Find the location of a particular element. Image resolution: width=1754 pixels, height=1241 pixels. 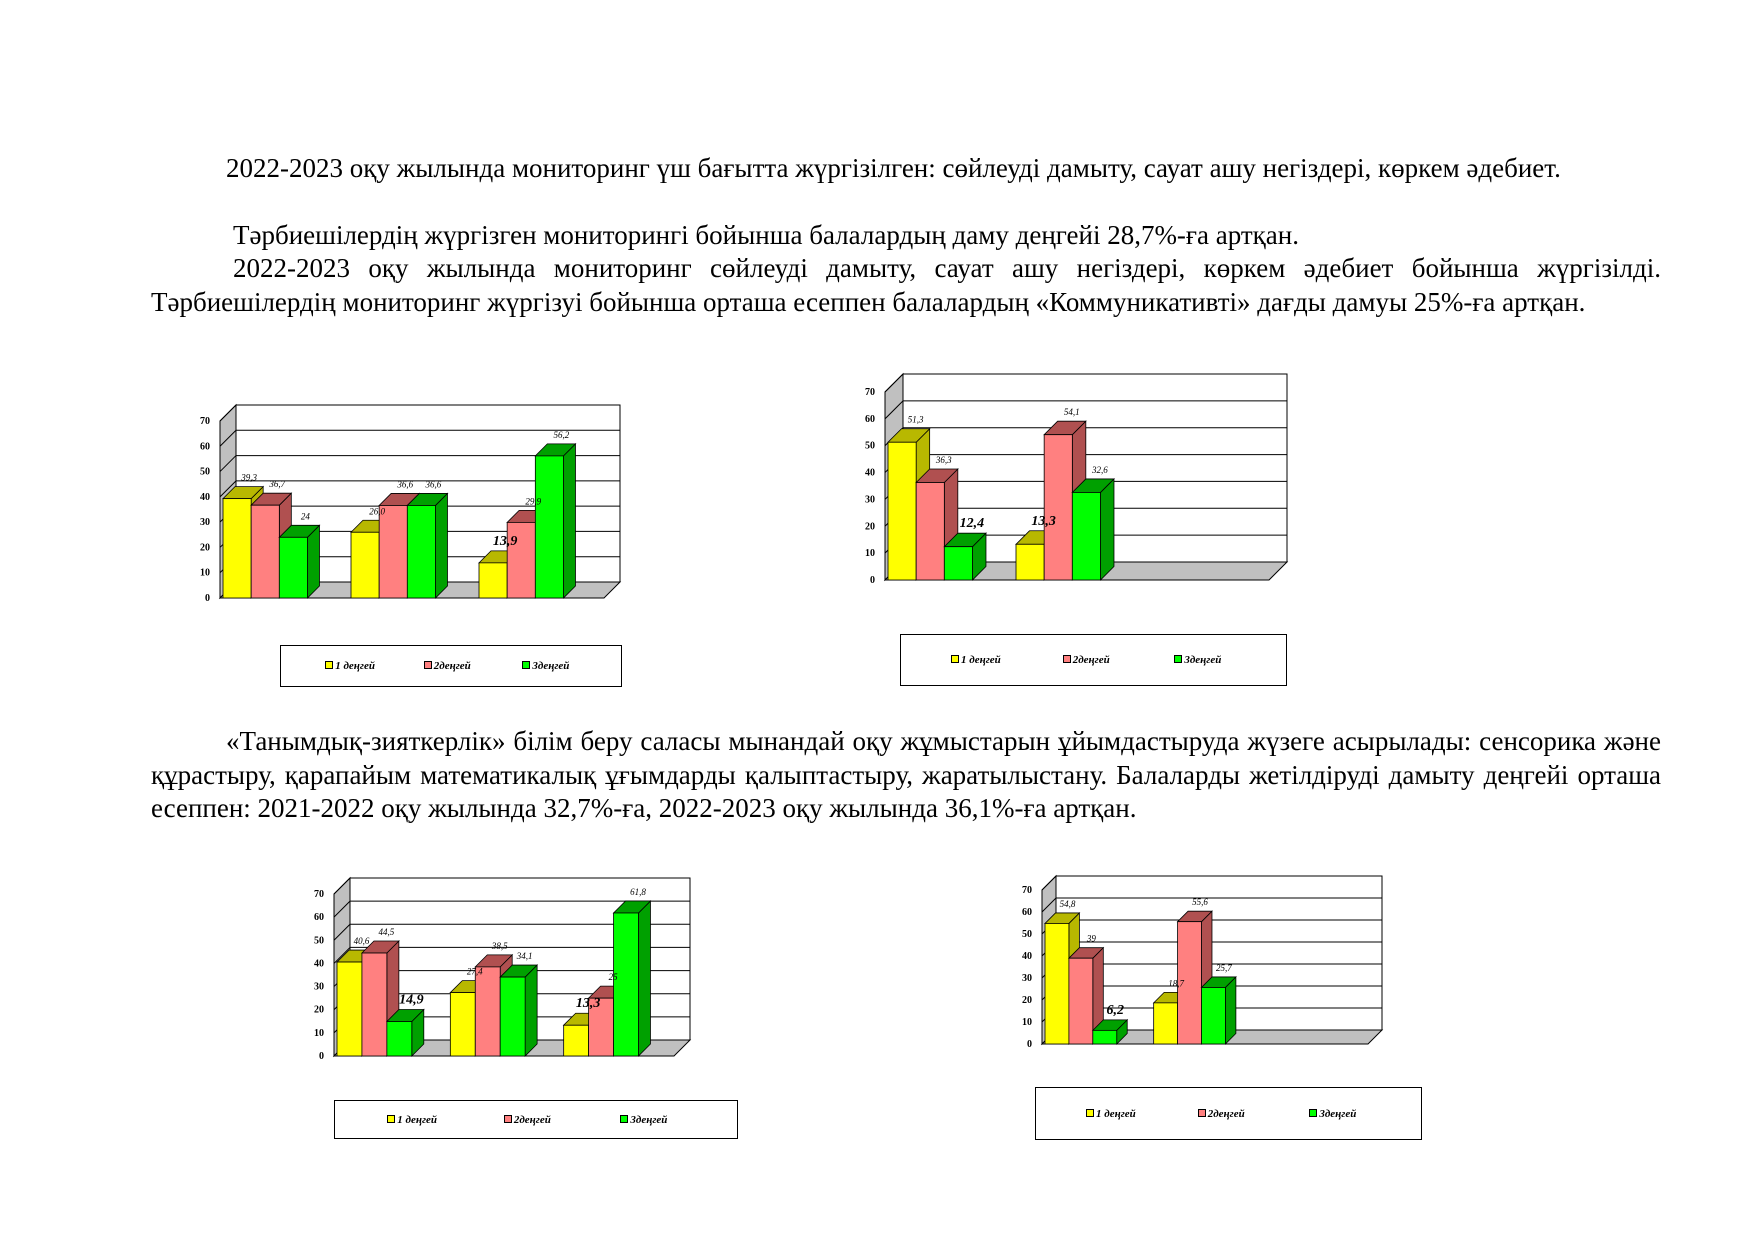

data-label: 13,9 is located at coordinates (505, 541).